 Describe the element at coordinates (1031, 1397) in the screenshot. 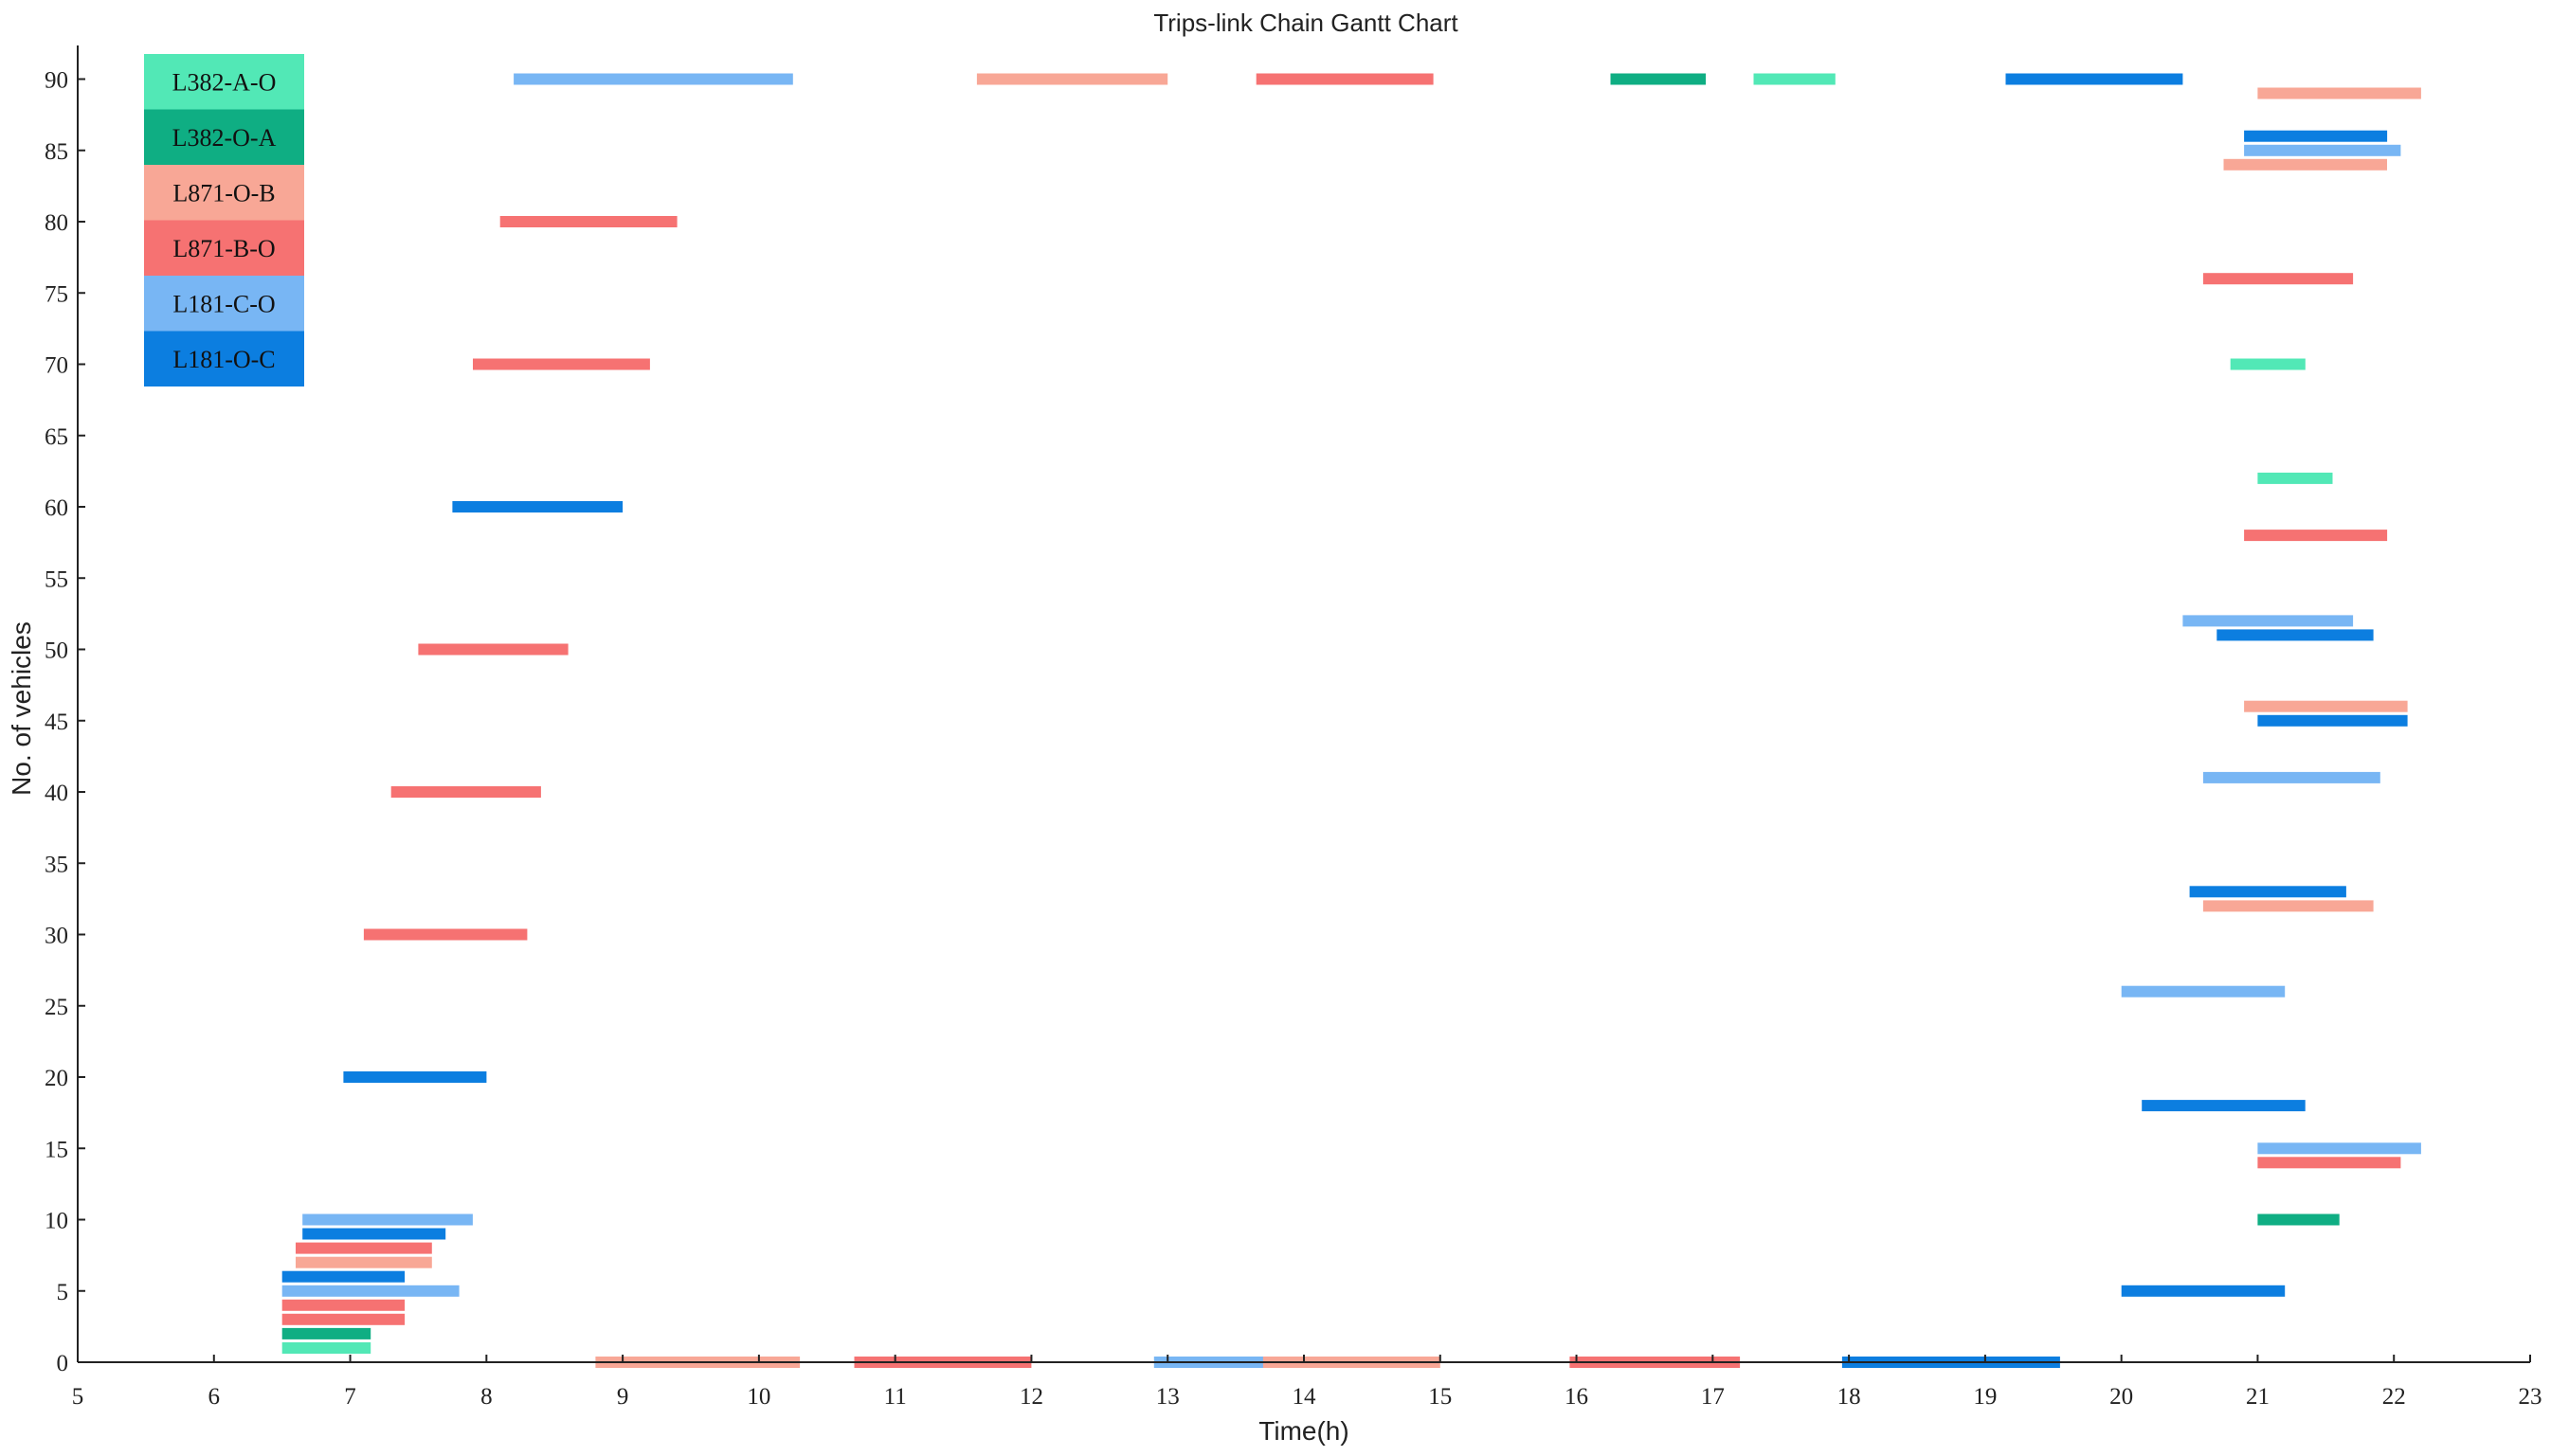

I see `x-tick-label-12: 12` at that location.